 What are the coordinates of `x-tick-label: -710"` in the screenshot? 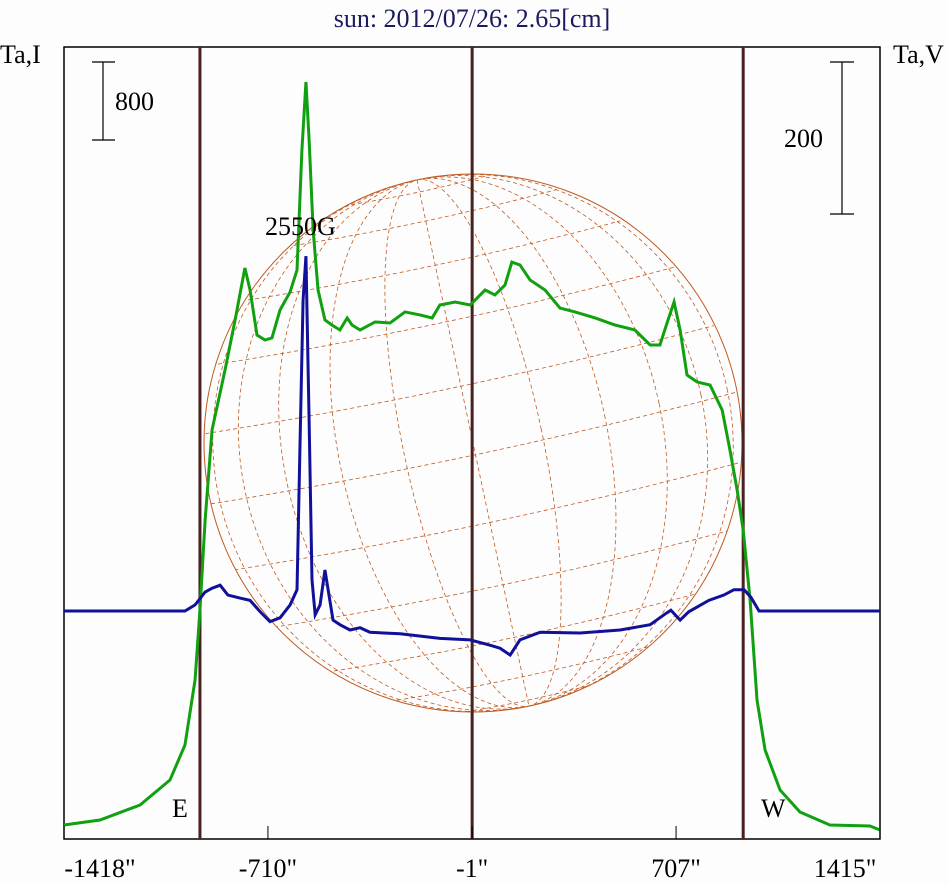 It's located at (268, 868).